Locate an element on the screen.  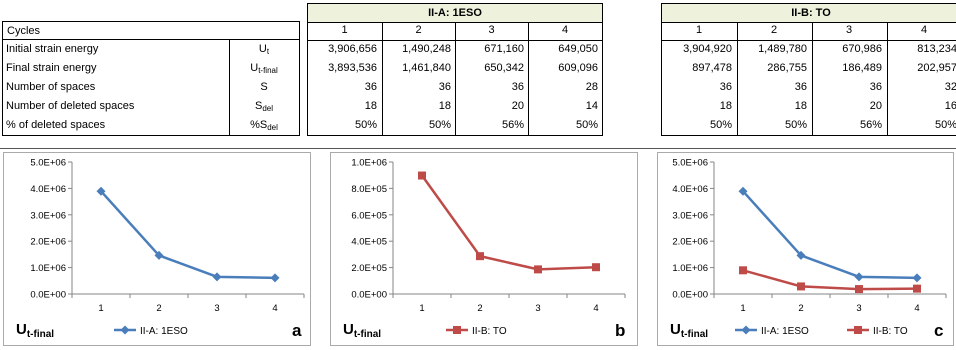
row-name: Number of spaces is located at coordinates (51, 87).